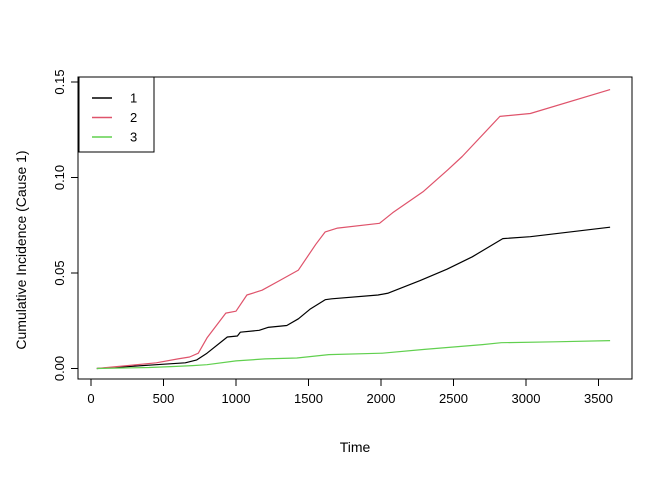 This screenshot has height=485, width=672. Describe the element at coordinates (598, 398) in the screenshot. I see `x-tick-label: 3500` at that location.